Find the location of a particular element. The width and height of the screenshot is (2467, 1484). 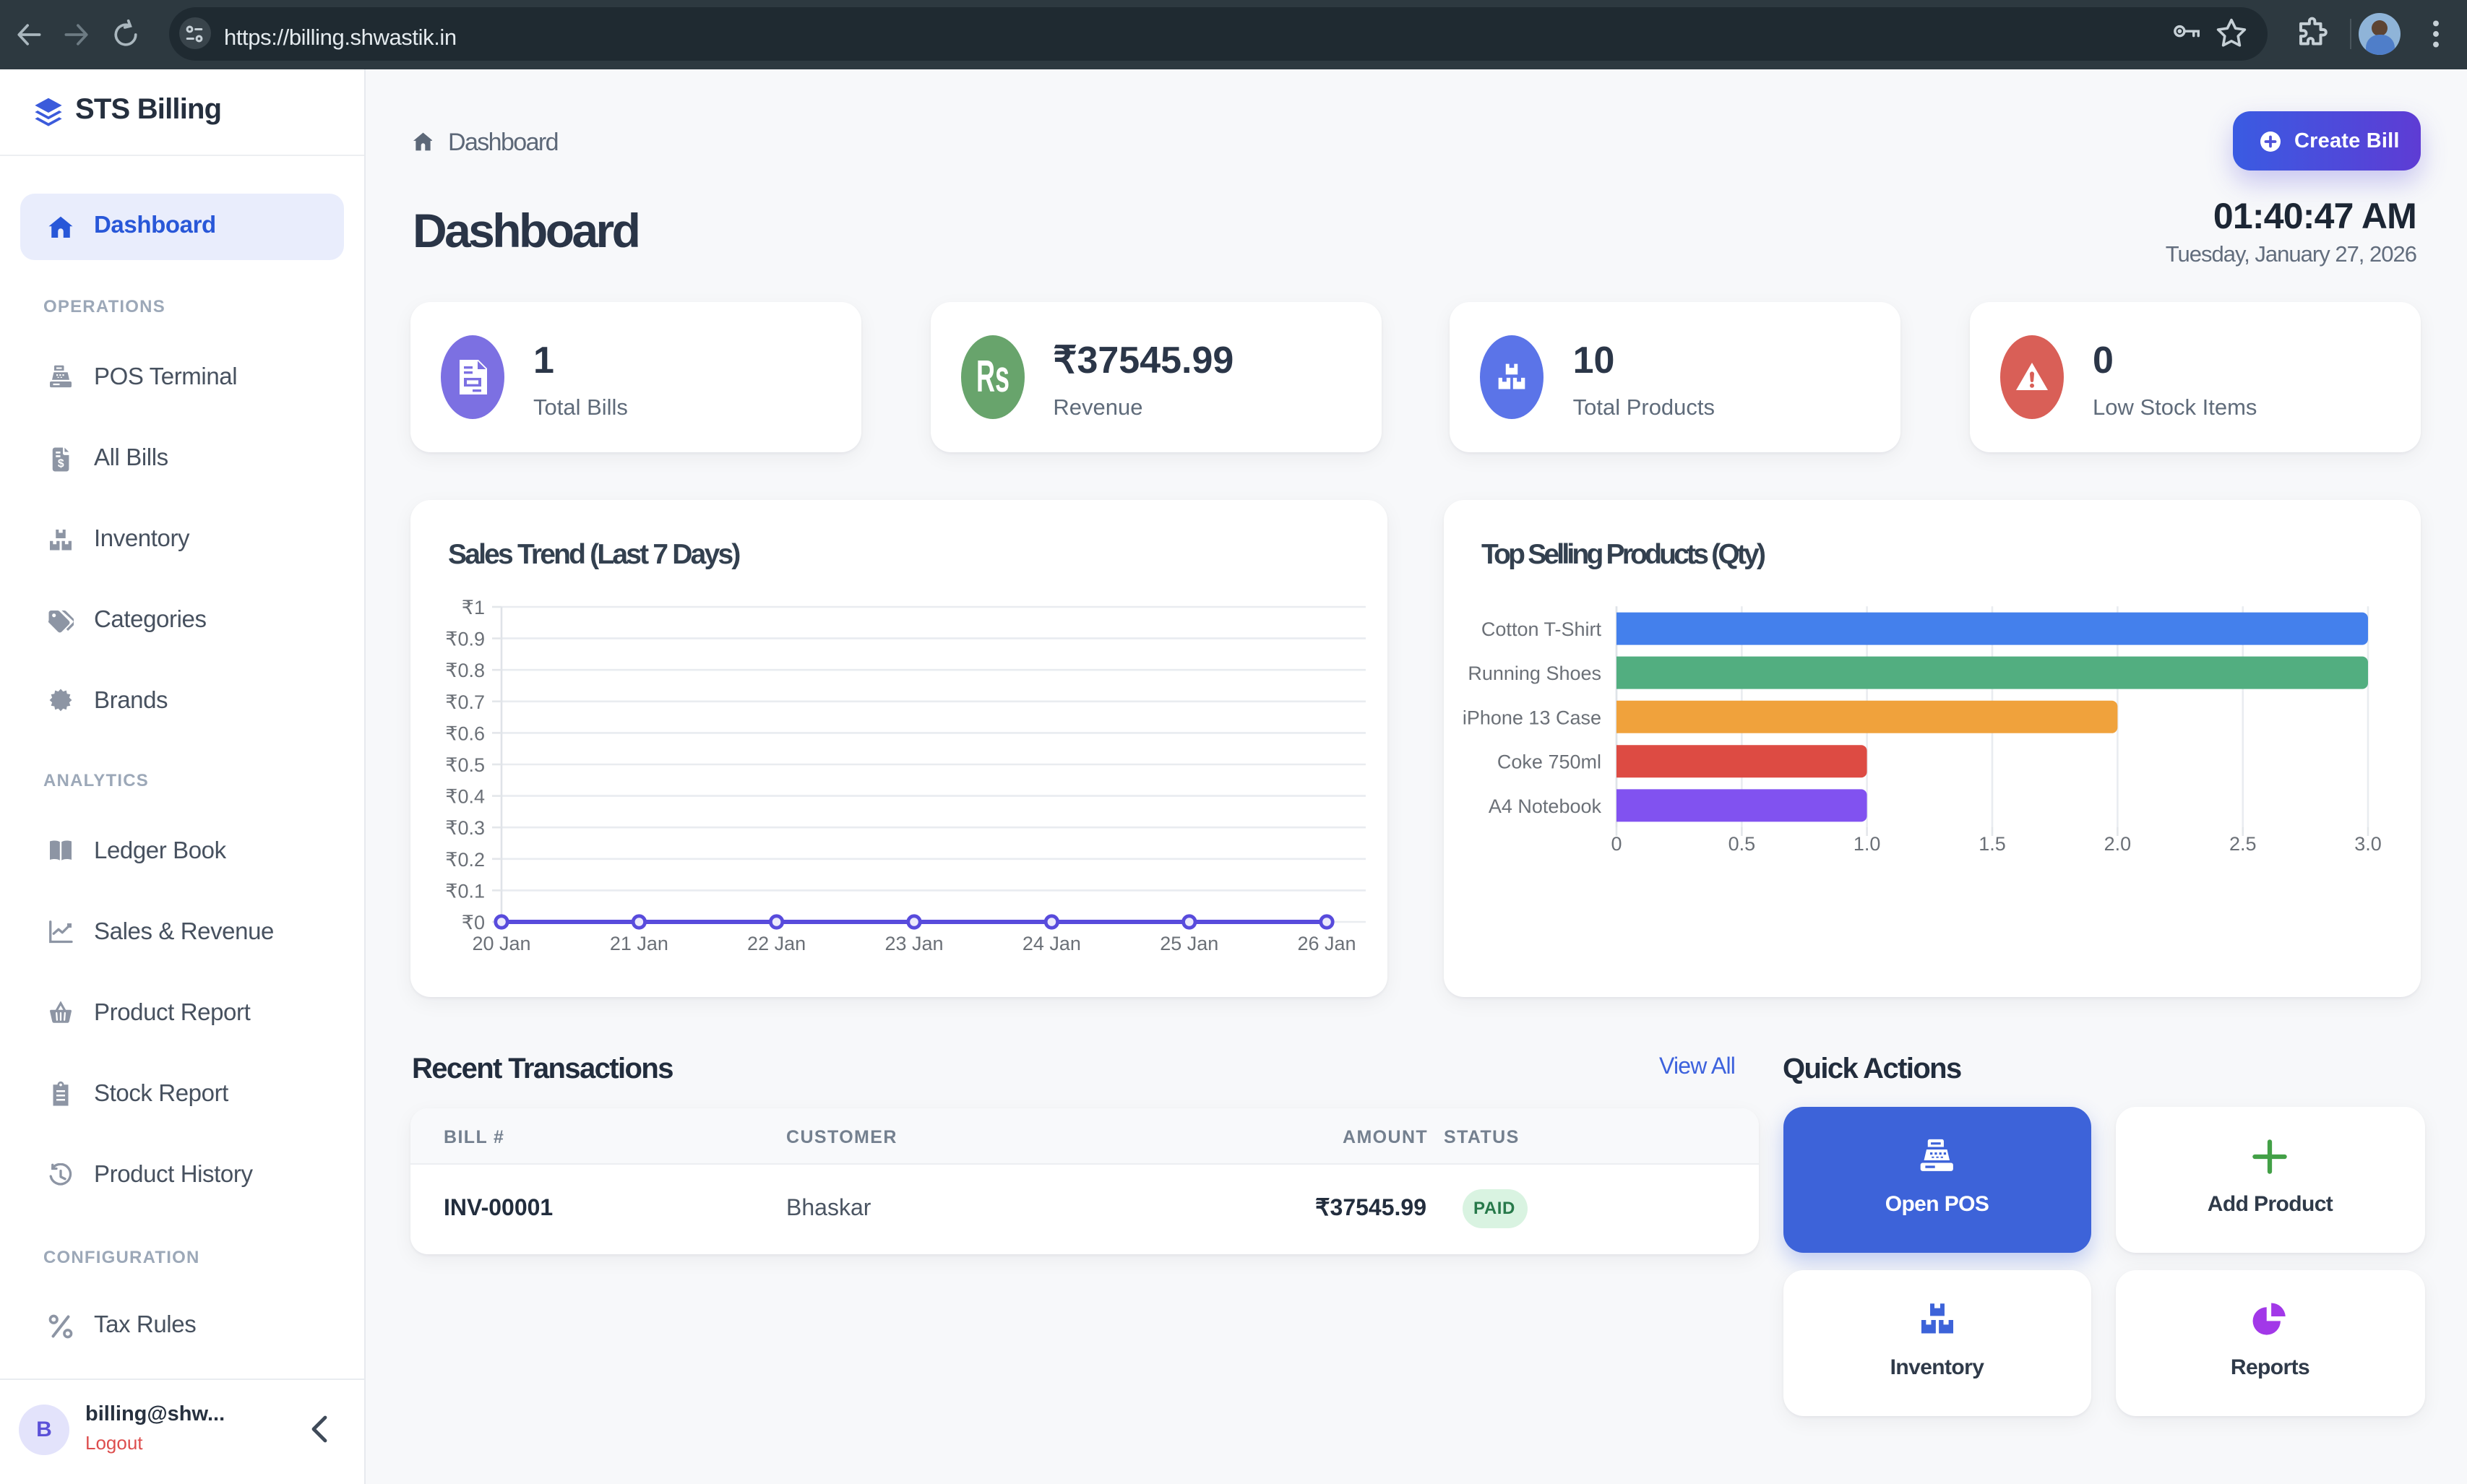

svg-text: iPhone 13 Case is located at coordinates (1532, 717).